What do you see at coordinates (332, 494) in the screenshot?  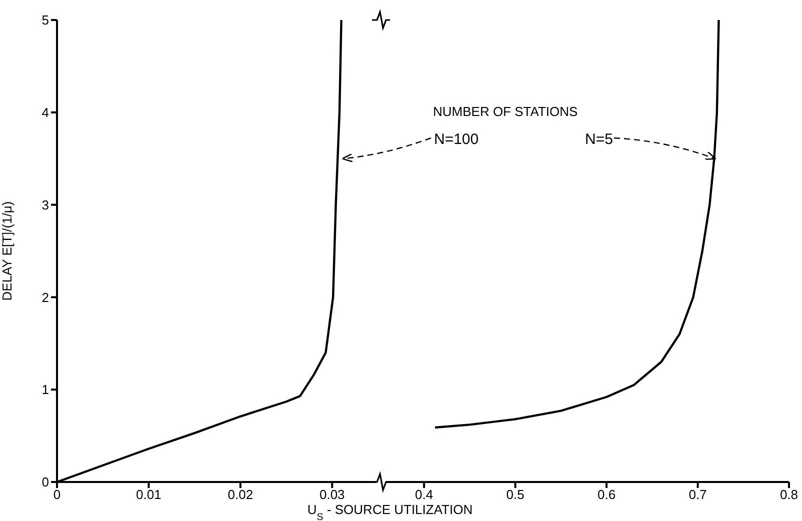 I see `x-tick-label: 0.03` at bounding box center [332, 494].